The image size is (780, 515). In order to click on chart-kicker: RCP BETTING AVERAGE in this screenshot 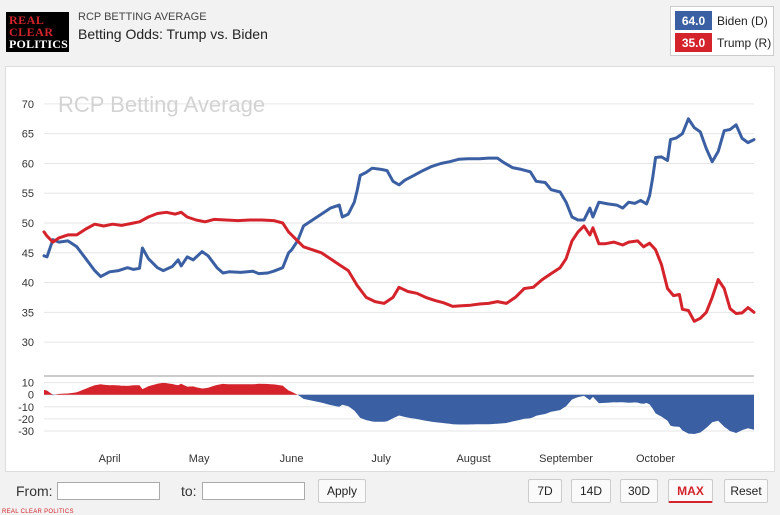, I will do `click(142, 17)`.